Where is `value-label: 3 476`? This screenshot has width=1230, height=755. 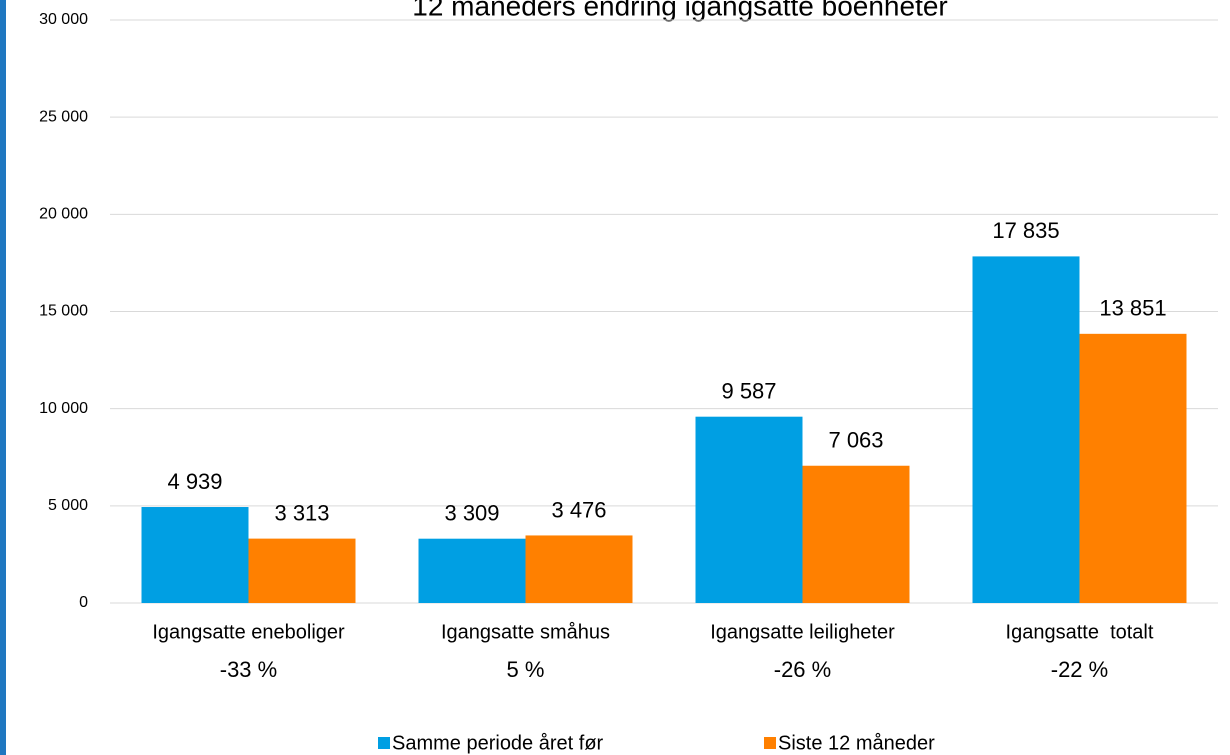
value-label: 3 476 is located at coordinates (578, 509).